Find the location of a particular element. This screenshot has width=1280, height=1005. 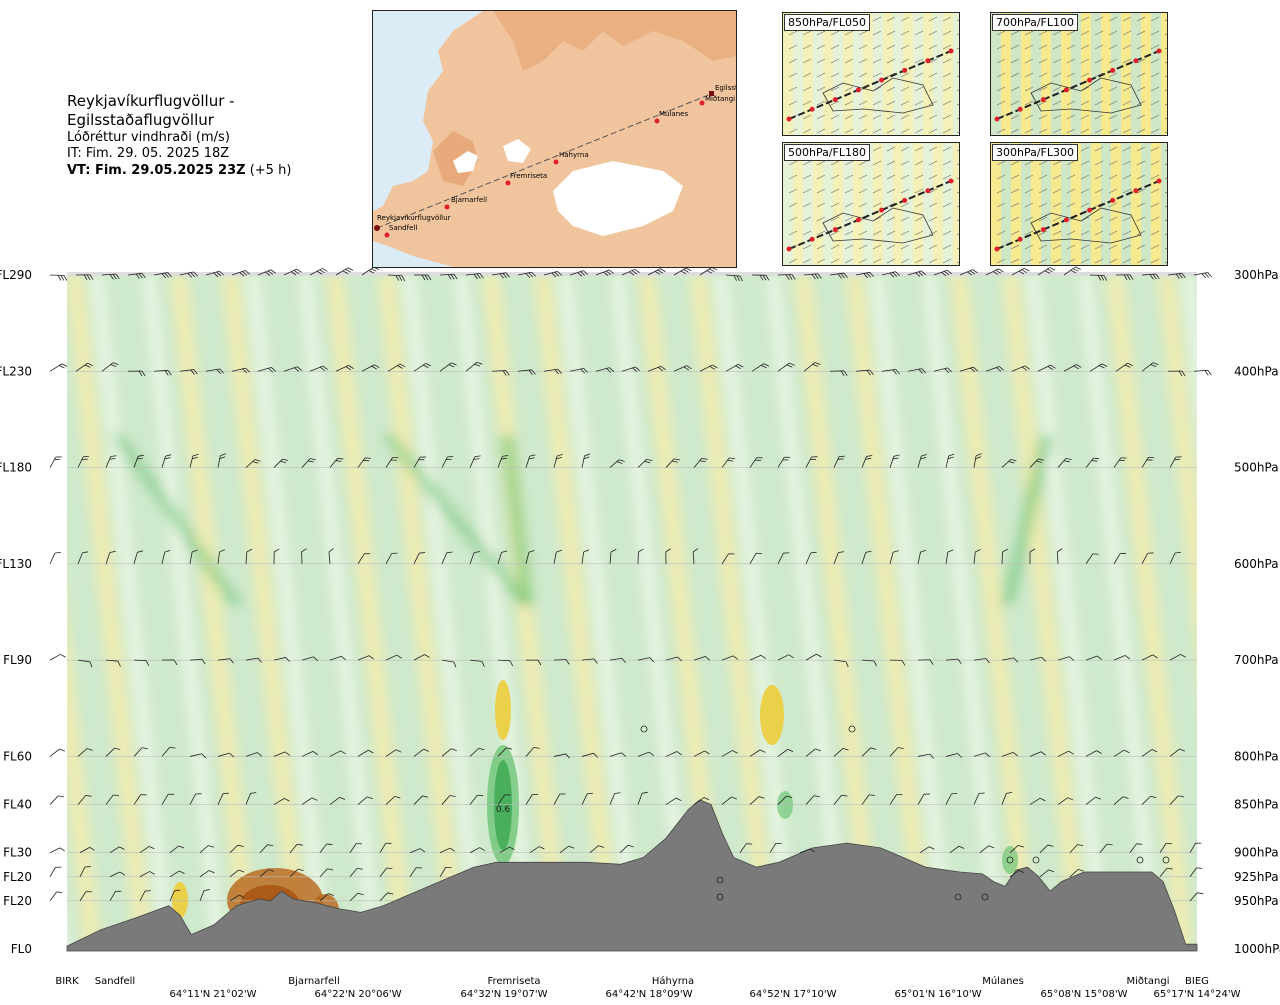

place-label: Múlanes is located at coordinates (1003, 981).